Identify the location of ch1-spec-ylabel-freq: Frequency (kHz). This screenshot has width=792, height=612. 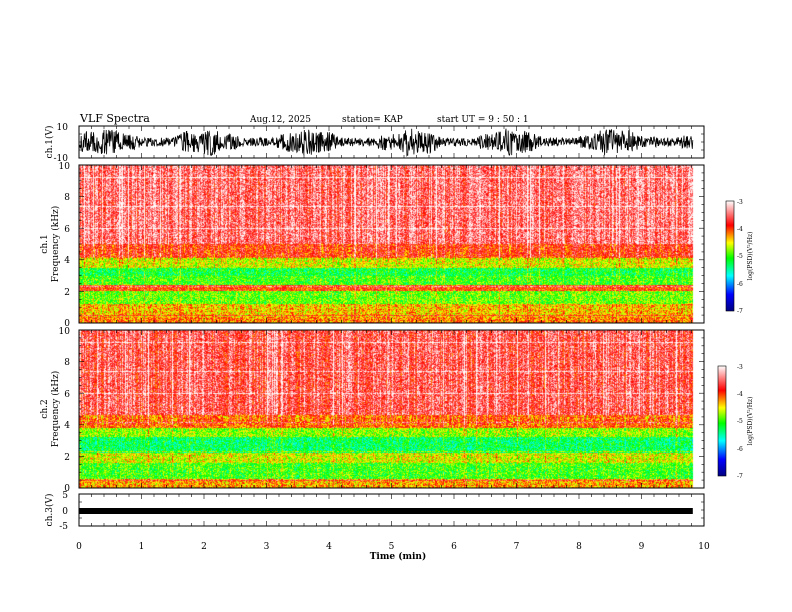
(55, 244).